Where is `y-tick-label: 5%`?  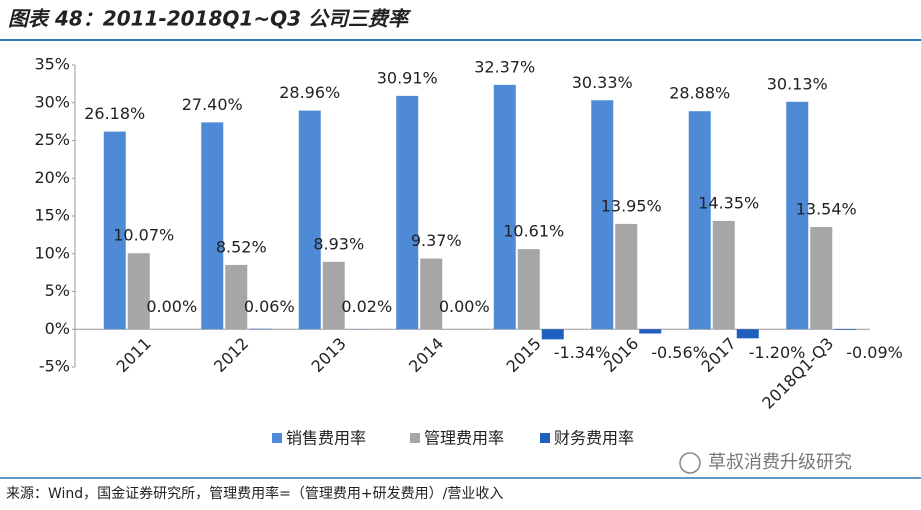 y-tick-label: 5% is located at coordinates (57, 290).